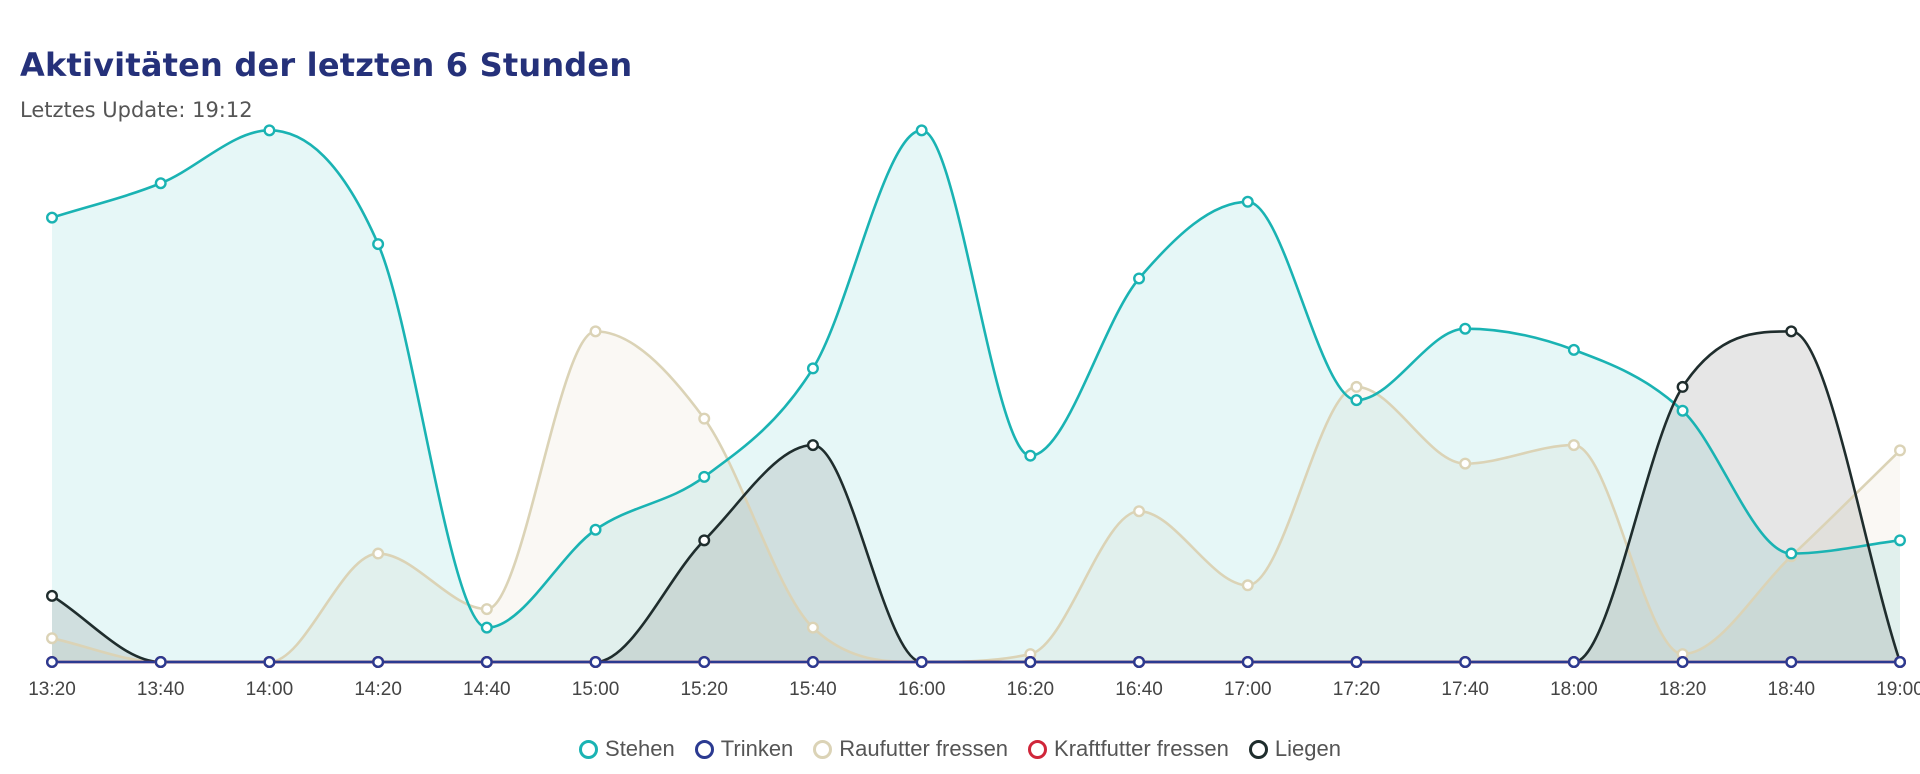 Image resolution: width=1920 pixels, height=774 pixels. I want to click on x-tick-label: 14:00, so click(270, 689).